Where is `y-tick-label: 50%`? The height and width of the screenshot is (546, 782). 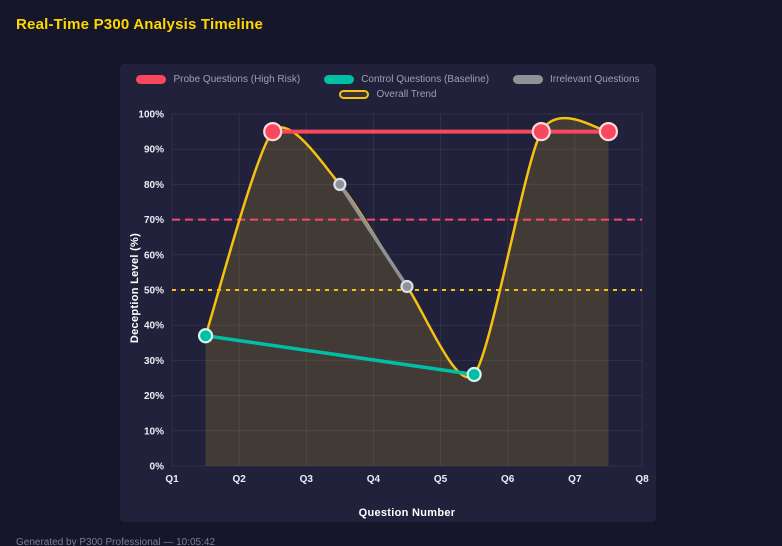 y-tick-label: 50% is located at coordinates (154, 291).